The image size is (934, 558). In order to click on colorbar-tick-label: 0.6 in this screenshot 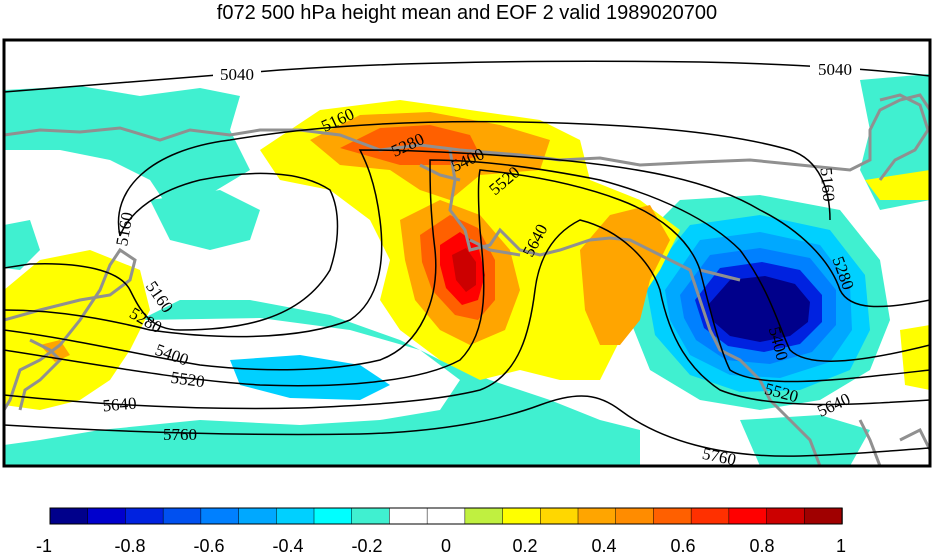, I will do `click(683, 546)`.